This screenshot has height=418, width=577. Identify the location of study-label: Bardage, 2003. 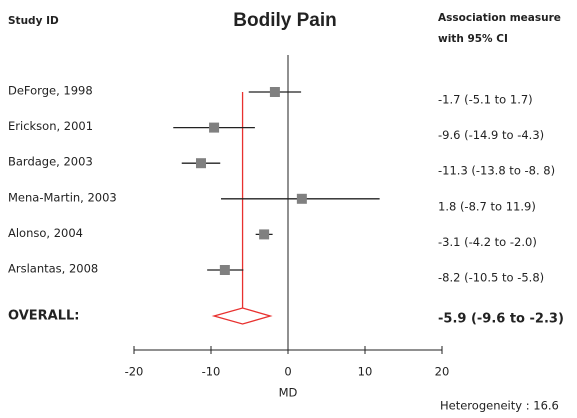
(50, 162).